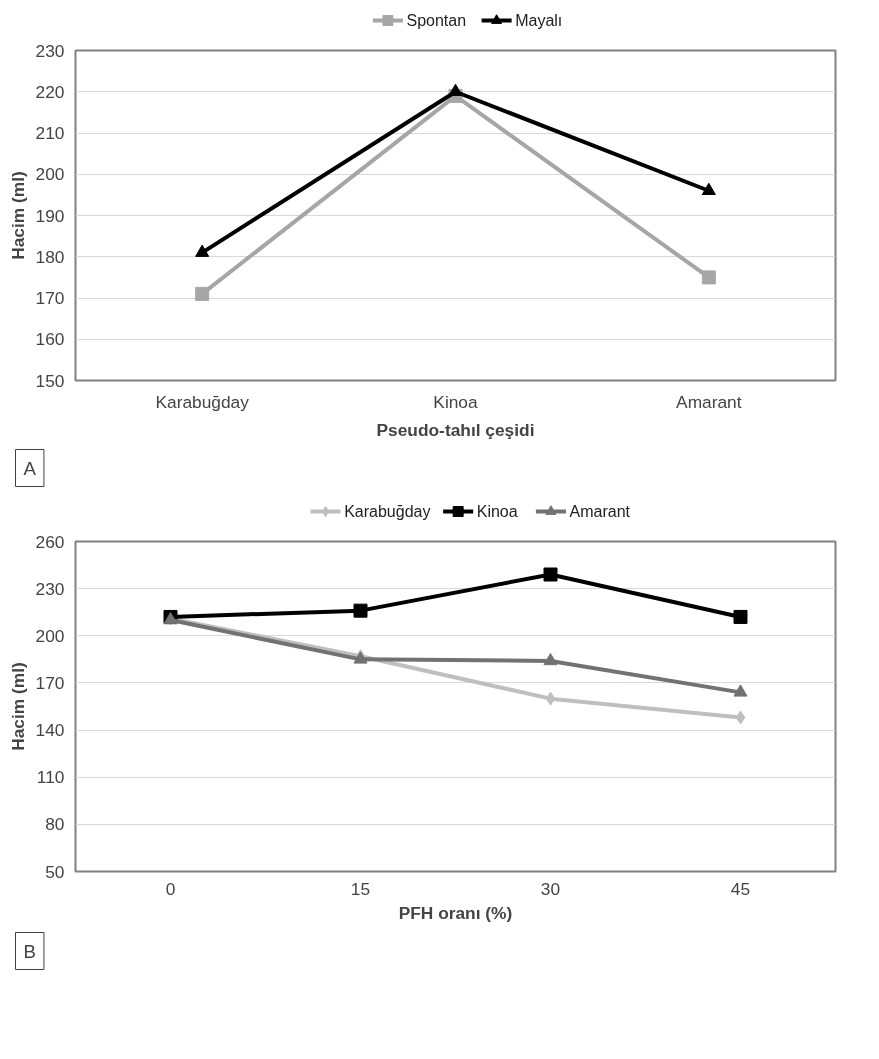 This screenshot has height=1059, width=879. I want to click on y-tick-label: 260, so click(50, 541).